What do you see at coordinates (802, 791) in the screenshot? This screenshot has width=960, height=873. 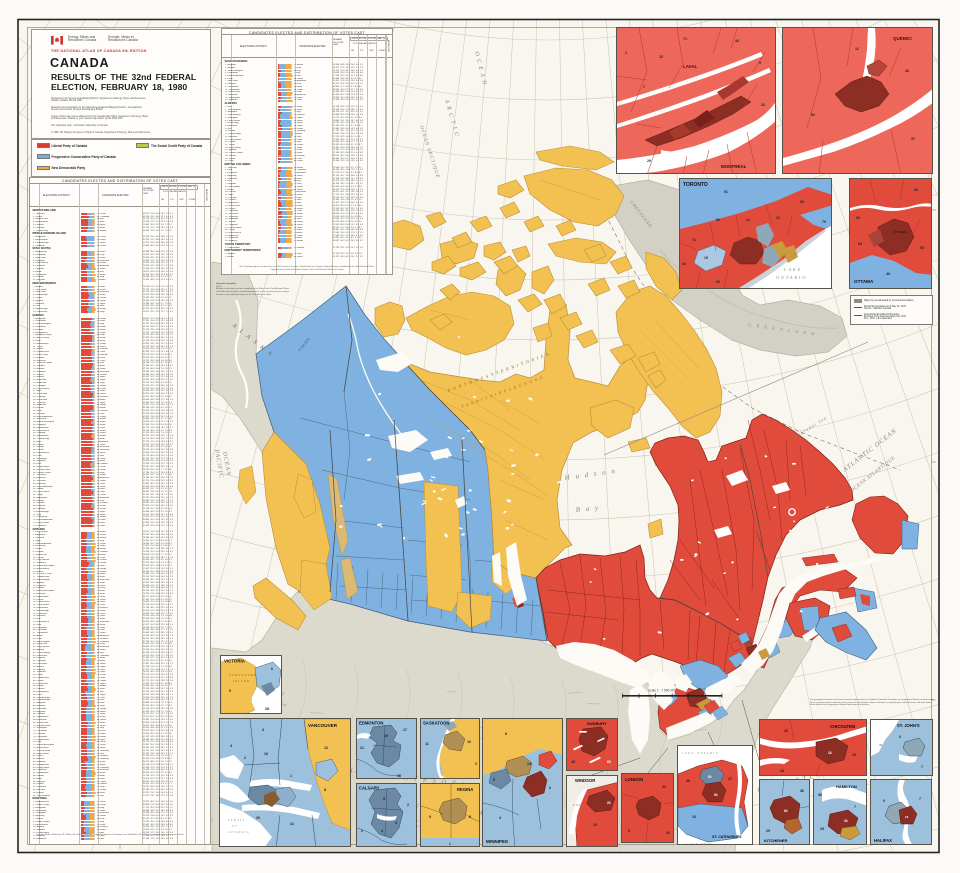 I see `svg-text: 36` at bounding box center [802, 791].